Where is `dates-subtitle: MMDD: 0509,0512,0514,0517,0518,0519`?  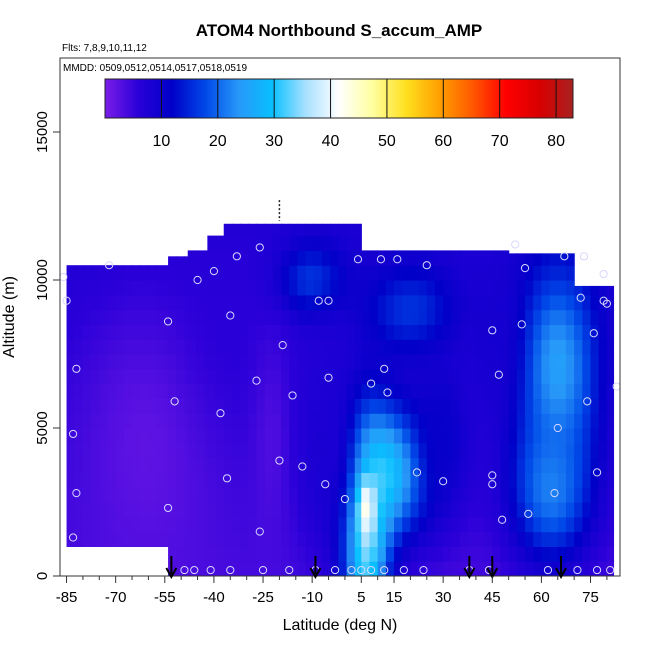
dates-subtitle: MMDD: 0509,0512,0514,0517,0518,0519 is located at coordinates (155, 68).